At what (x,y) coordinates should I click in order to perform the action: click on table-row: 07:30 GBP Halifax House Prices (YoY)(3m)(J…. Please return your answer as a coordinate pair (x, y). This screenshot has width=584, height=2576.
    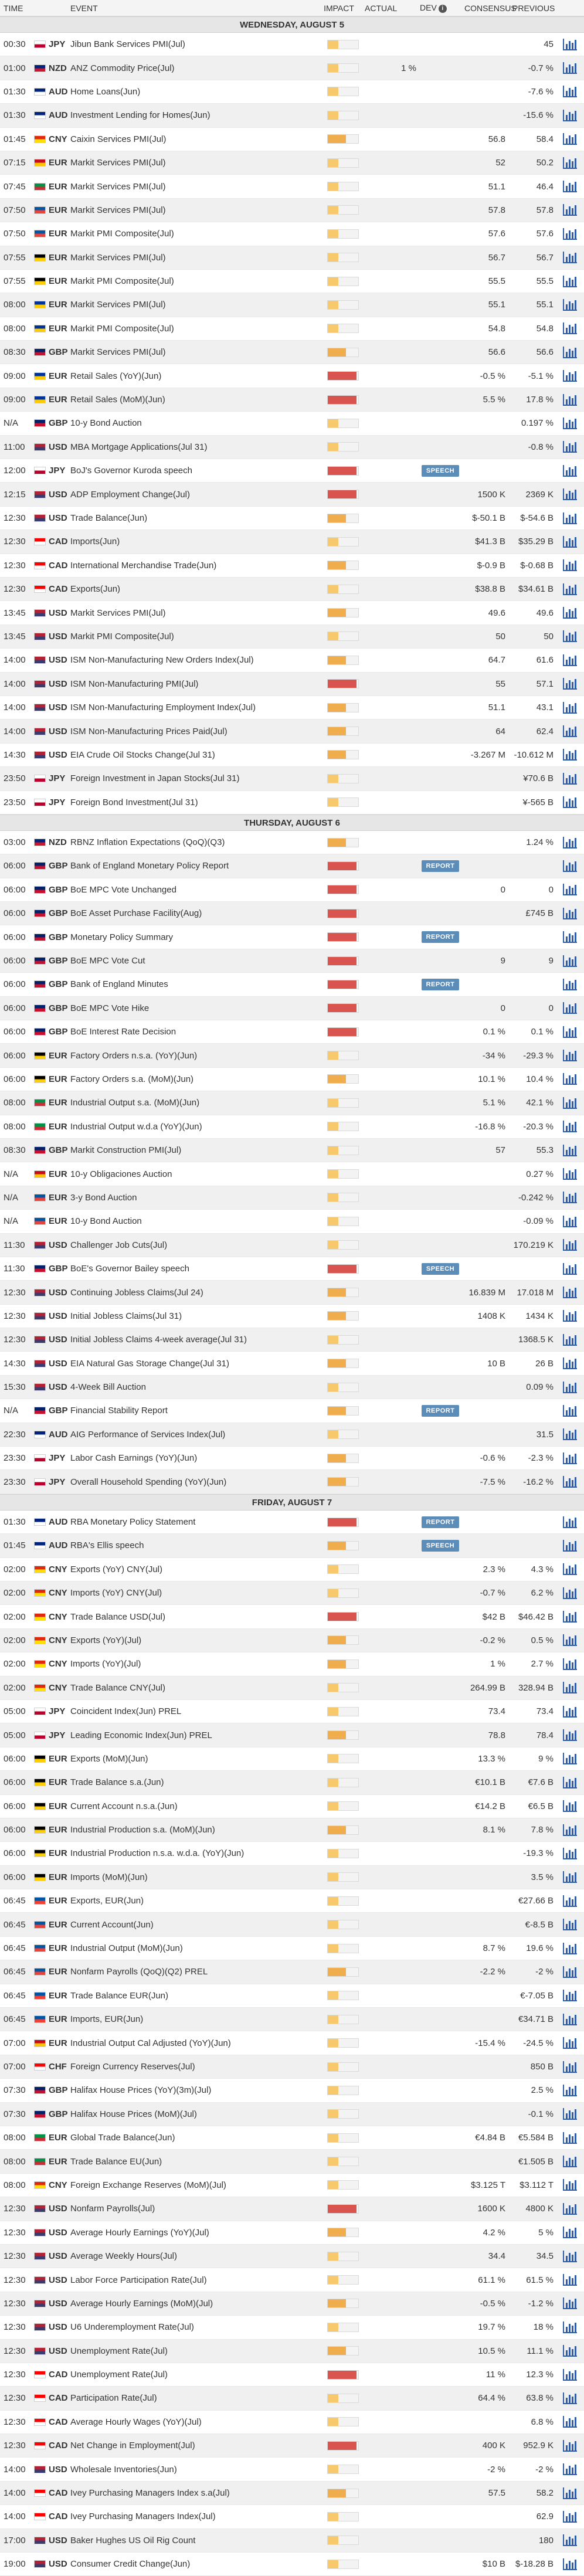
    Looking at the image, I should click on (292, 2091).